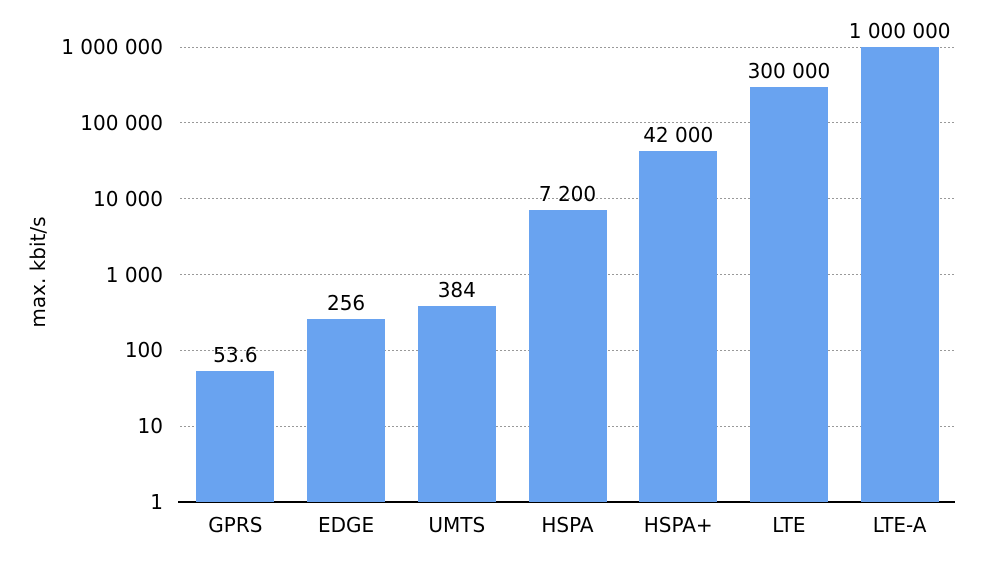  I want to click on bar-value-label: 384, so click(456, 290).